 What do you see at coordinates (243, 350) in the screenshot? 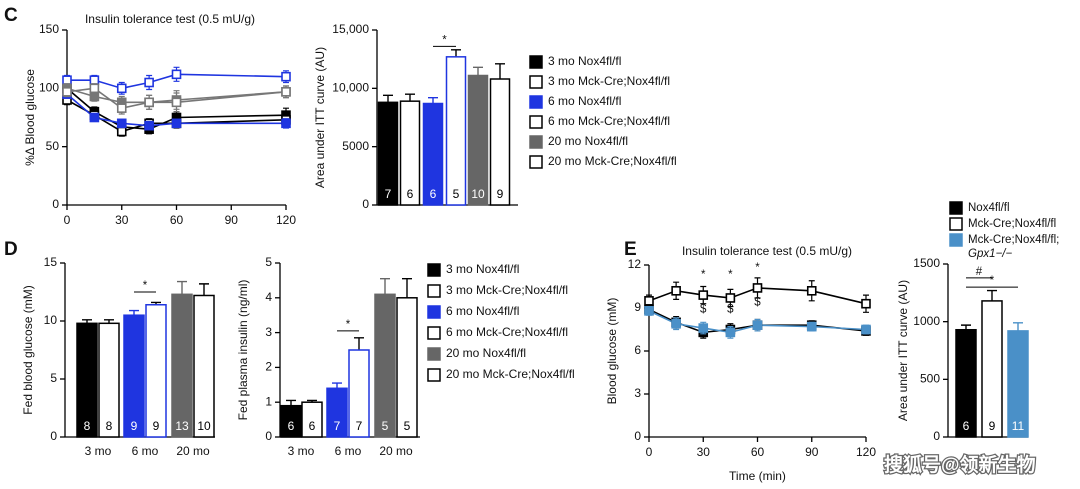
I see `y-axis-label: Fed plasma insulin (ng/ml)` at bounding box center [243, 350].